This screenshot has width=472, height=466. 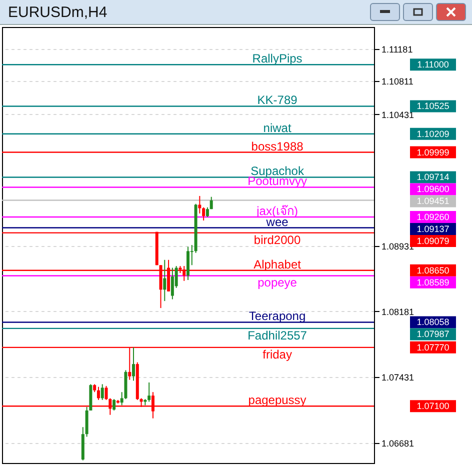 I want to click on text: 1.09600, so click(x=433, y=189).